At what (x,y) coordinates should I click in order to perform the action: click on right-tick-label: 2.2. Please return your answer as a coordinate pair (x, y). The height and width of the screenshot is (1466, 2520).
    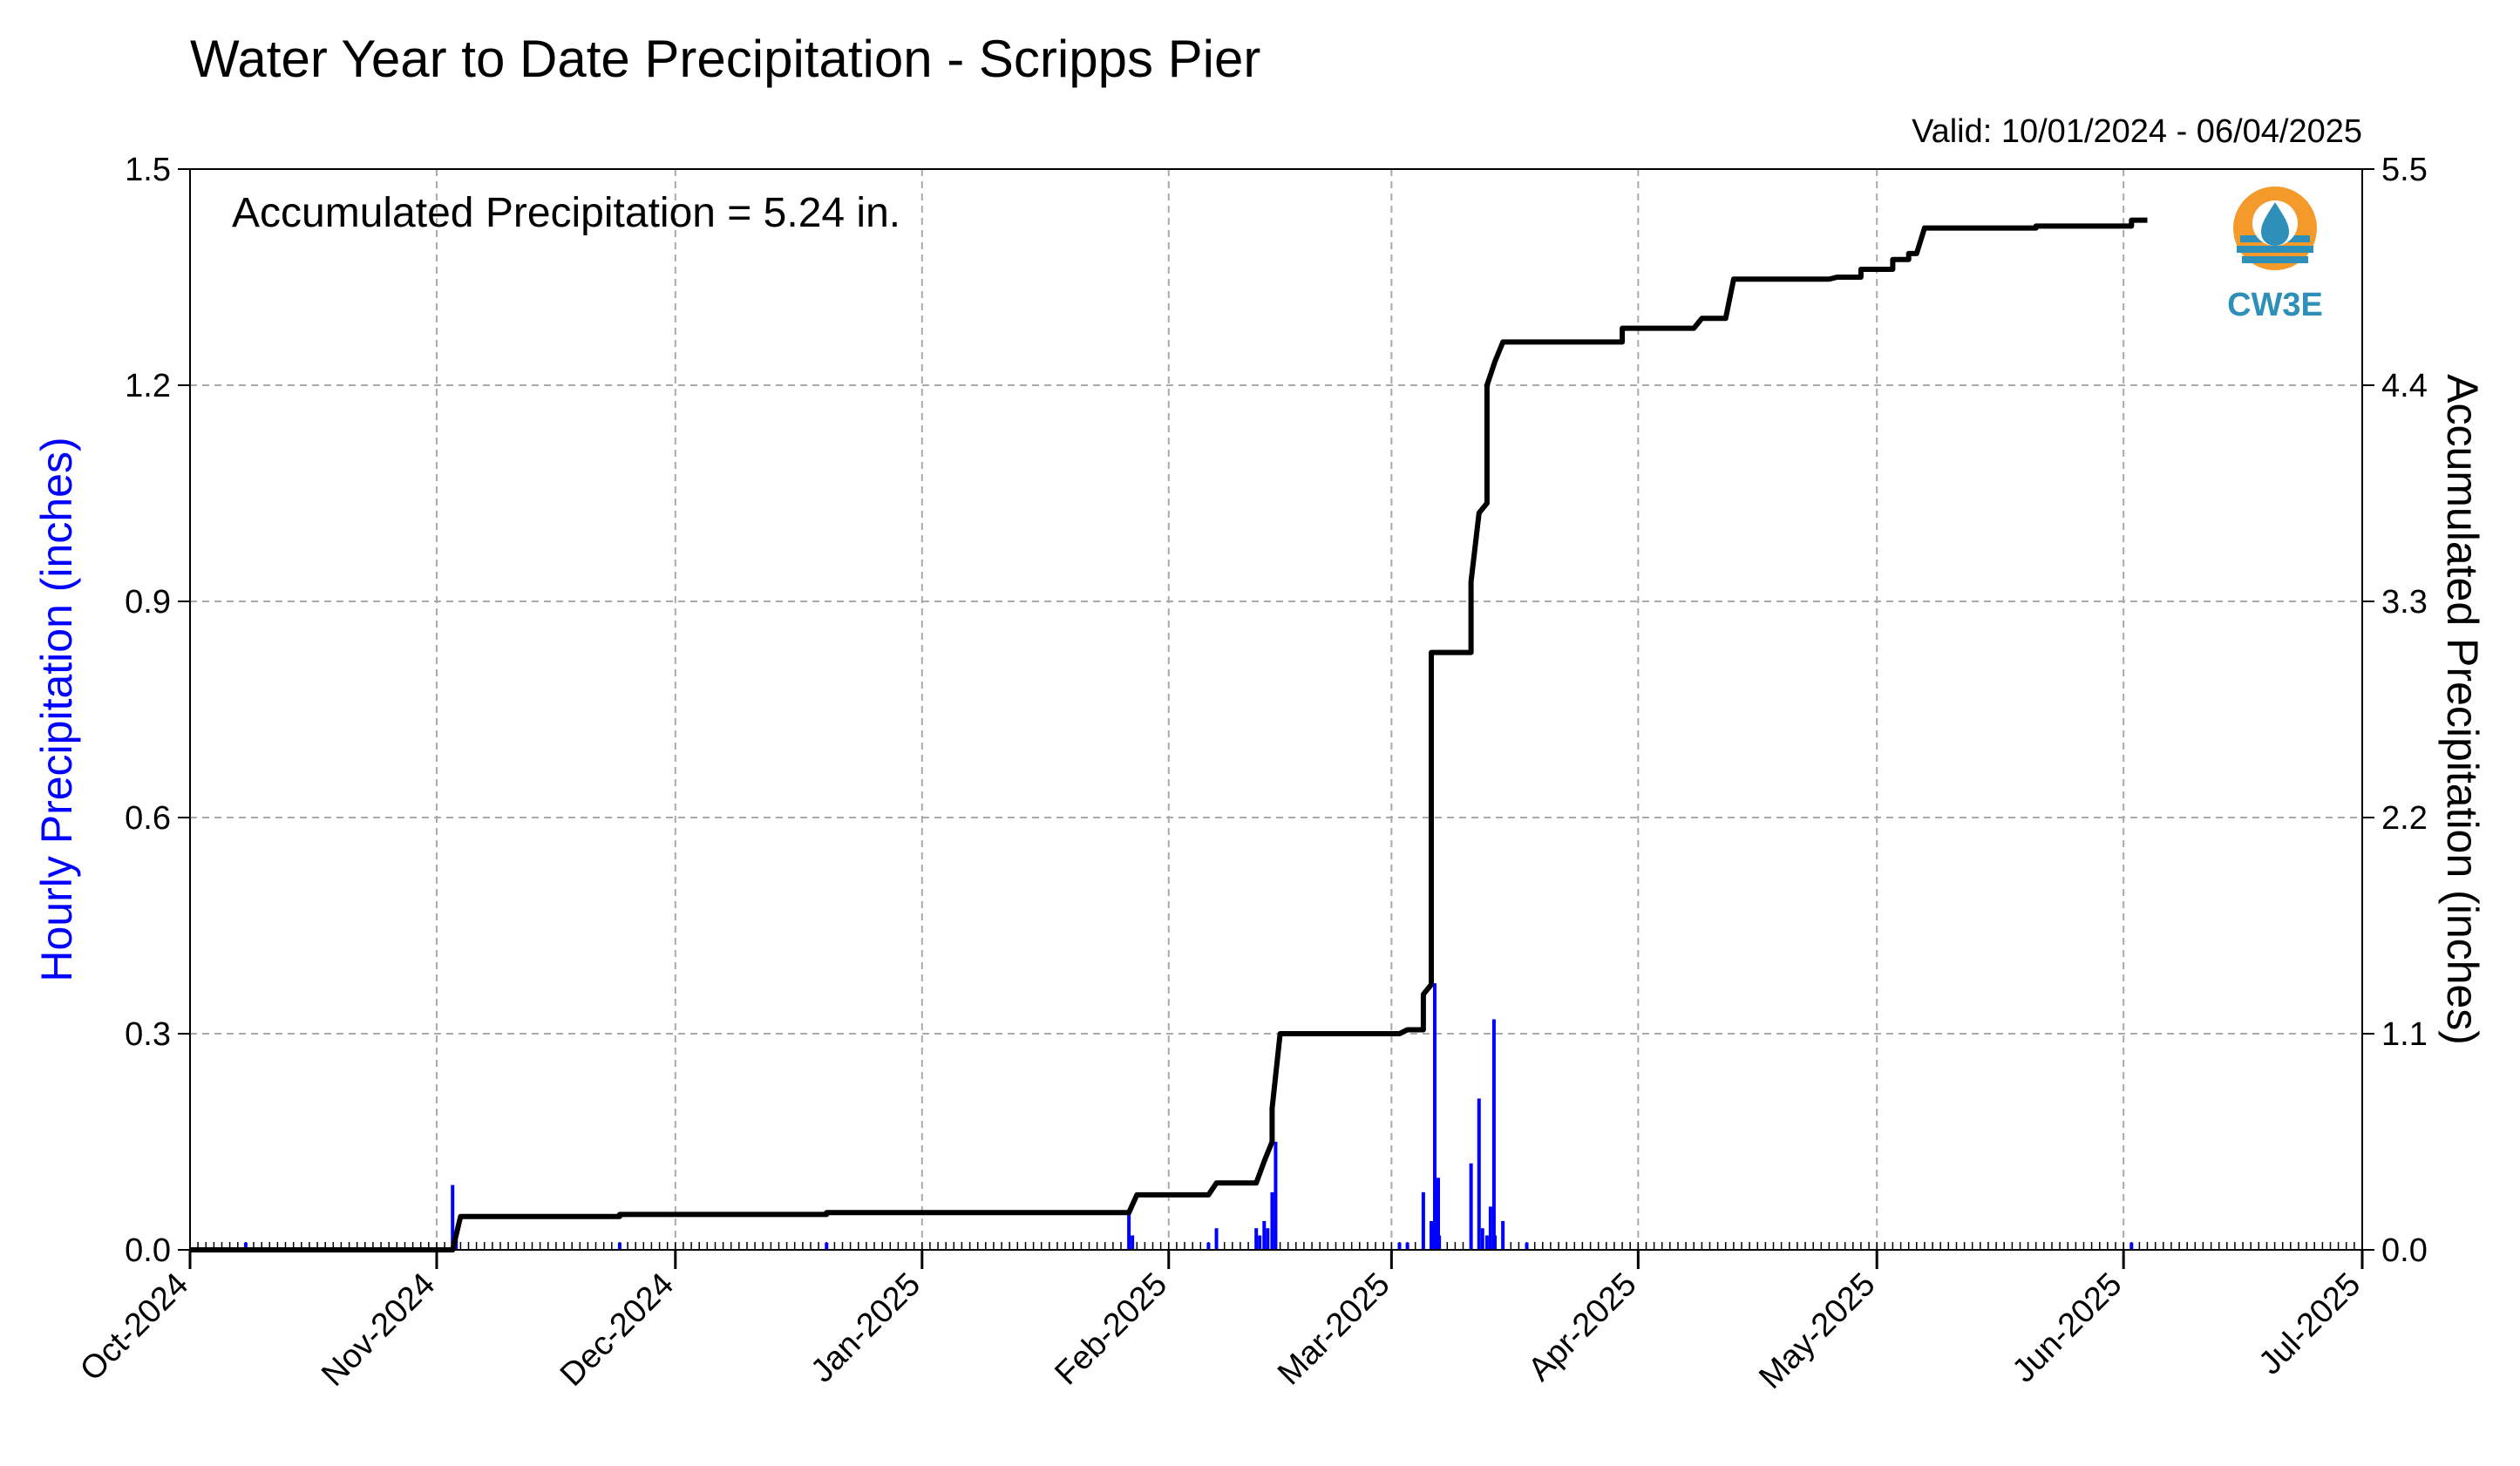
    Looking at the image, I should click on (2404, 818).